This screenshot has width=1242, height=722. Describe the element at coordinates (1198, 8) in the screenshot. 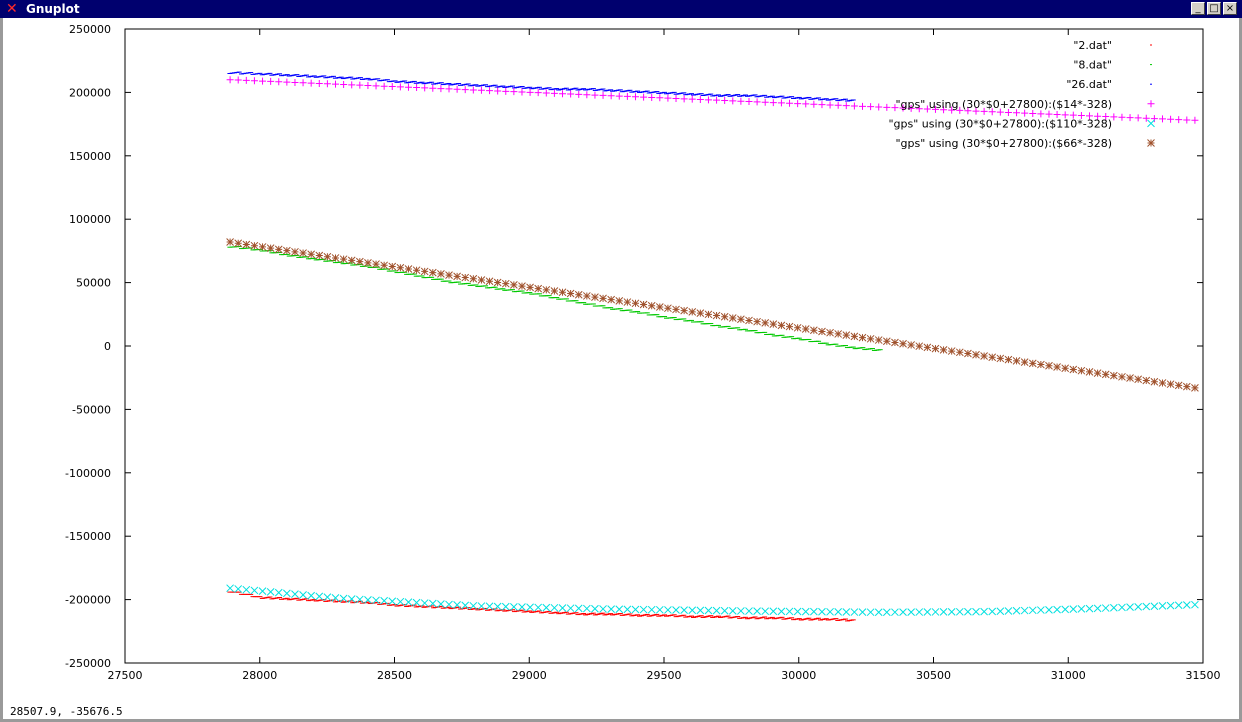

I see `minimize-button: _` at that location.